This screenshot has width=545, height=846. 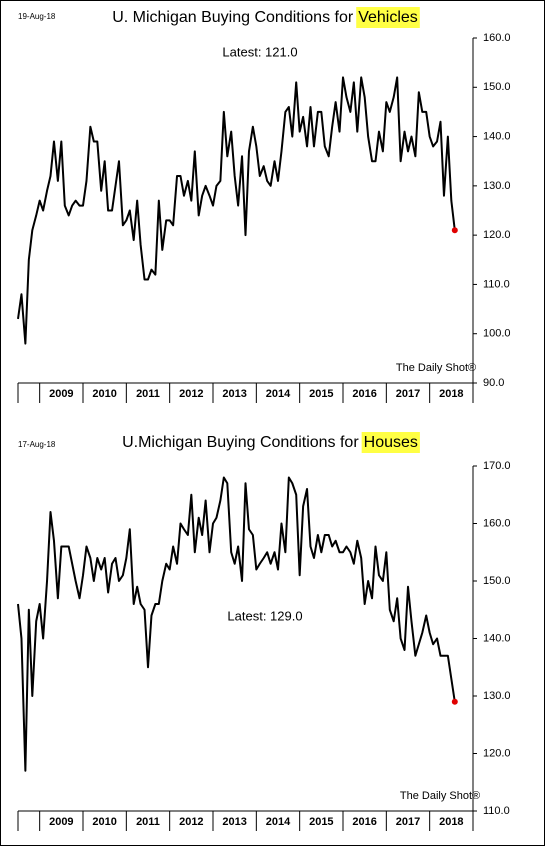 What do you see at coordinates (497, 334) in the screenshot?
I see `y-tick-label: 100.0` at bounding box center [497, 334].